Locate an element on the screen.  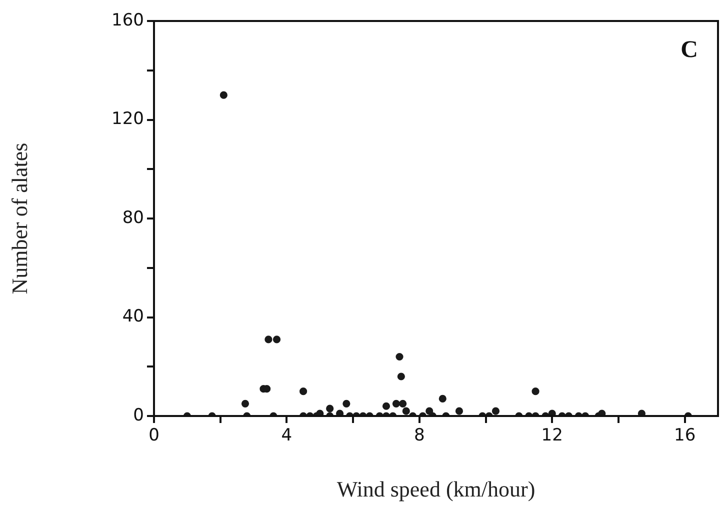
y-tick-label: 160 is located at coordinates (128, 20).